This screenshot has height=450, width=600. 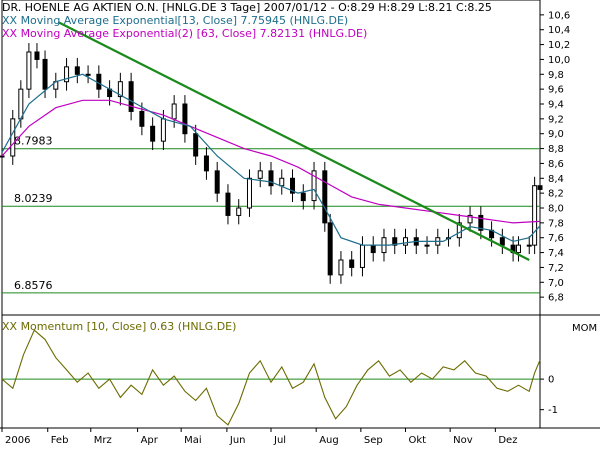 I want to click on y-tick-label: 8,2, so click(x=556, y=194).